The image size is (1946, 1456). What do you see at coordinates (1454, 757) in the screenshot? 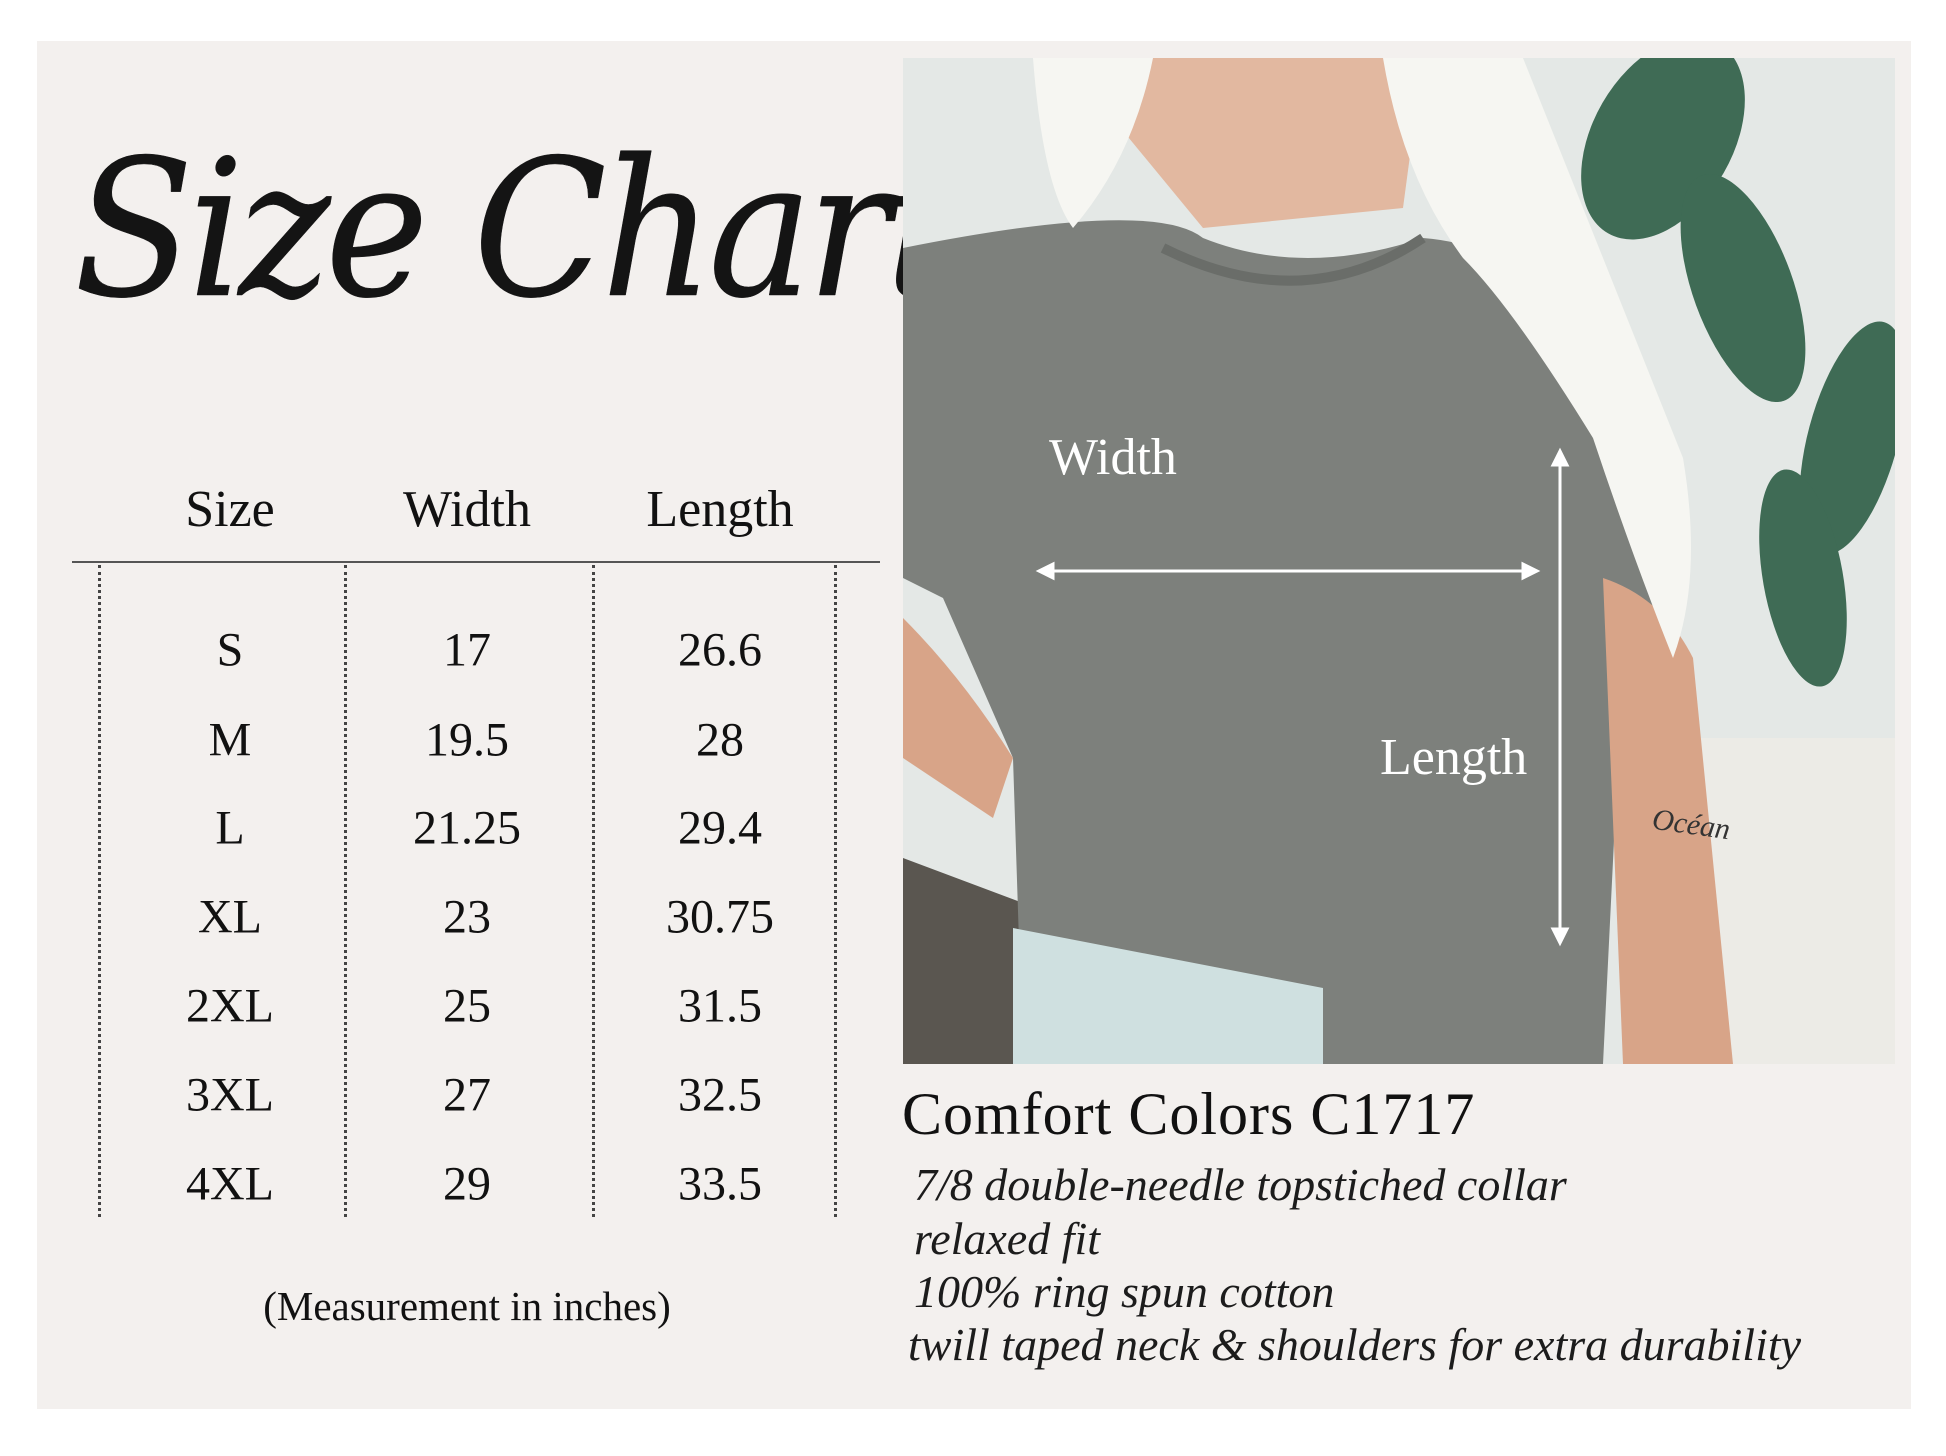
I see `length-label: Length` at bounding box center [1454, 757].